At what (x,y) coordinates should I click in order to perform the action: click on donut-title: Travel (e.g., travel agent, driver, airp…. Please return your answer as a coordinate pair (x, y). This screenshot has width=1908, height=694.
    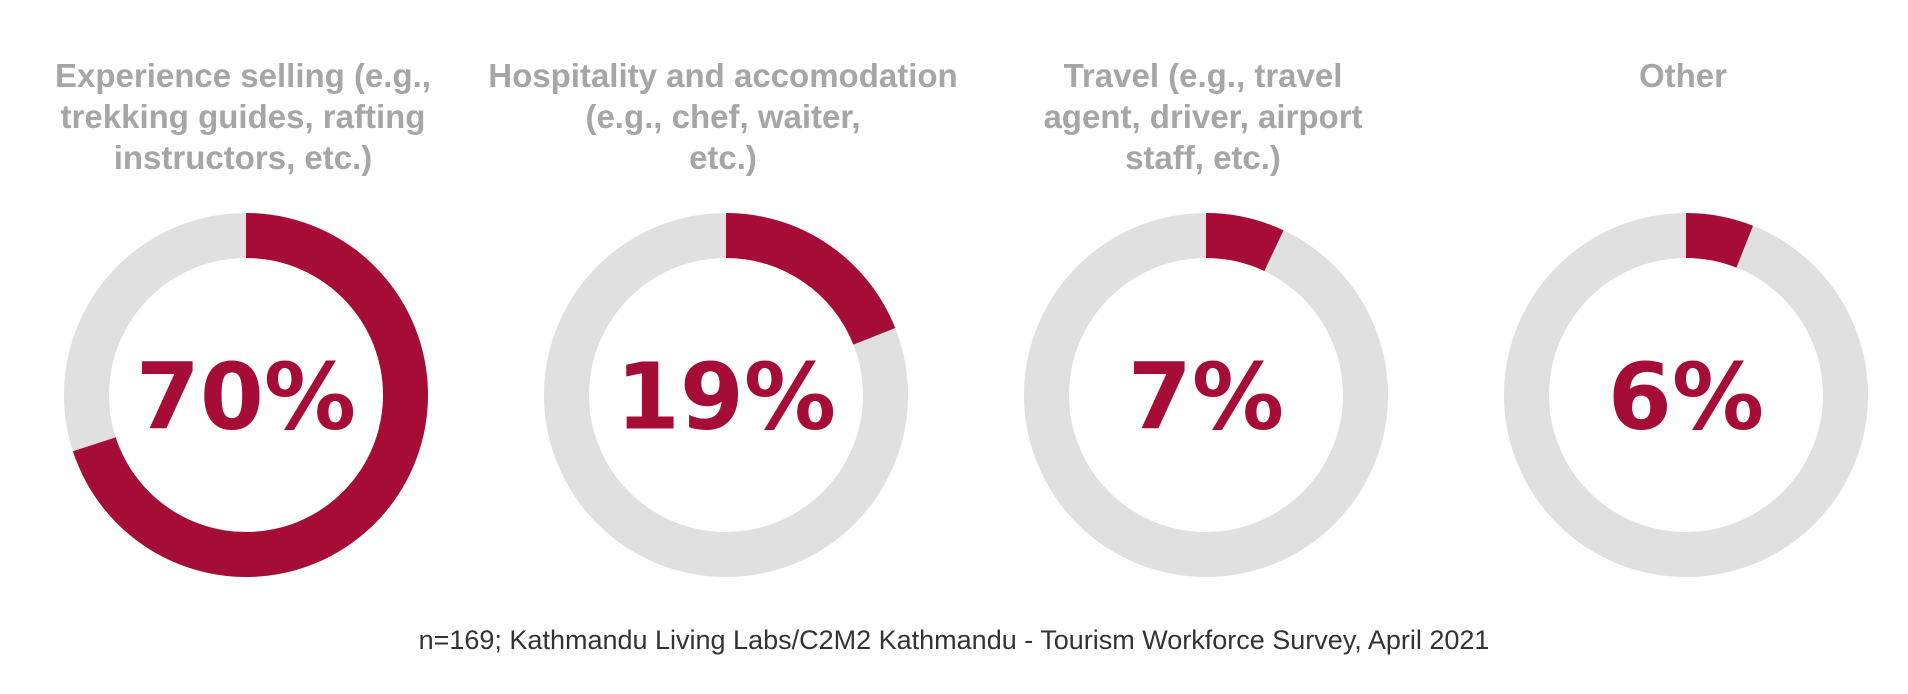
    Looking at the image, I should click on (1203, 116).